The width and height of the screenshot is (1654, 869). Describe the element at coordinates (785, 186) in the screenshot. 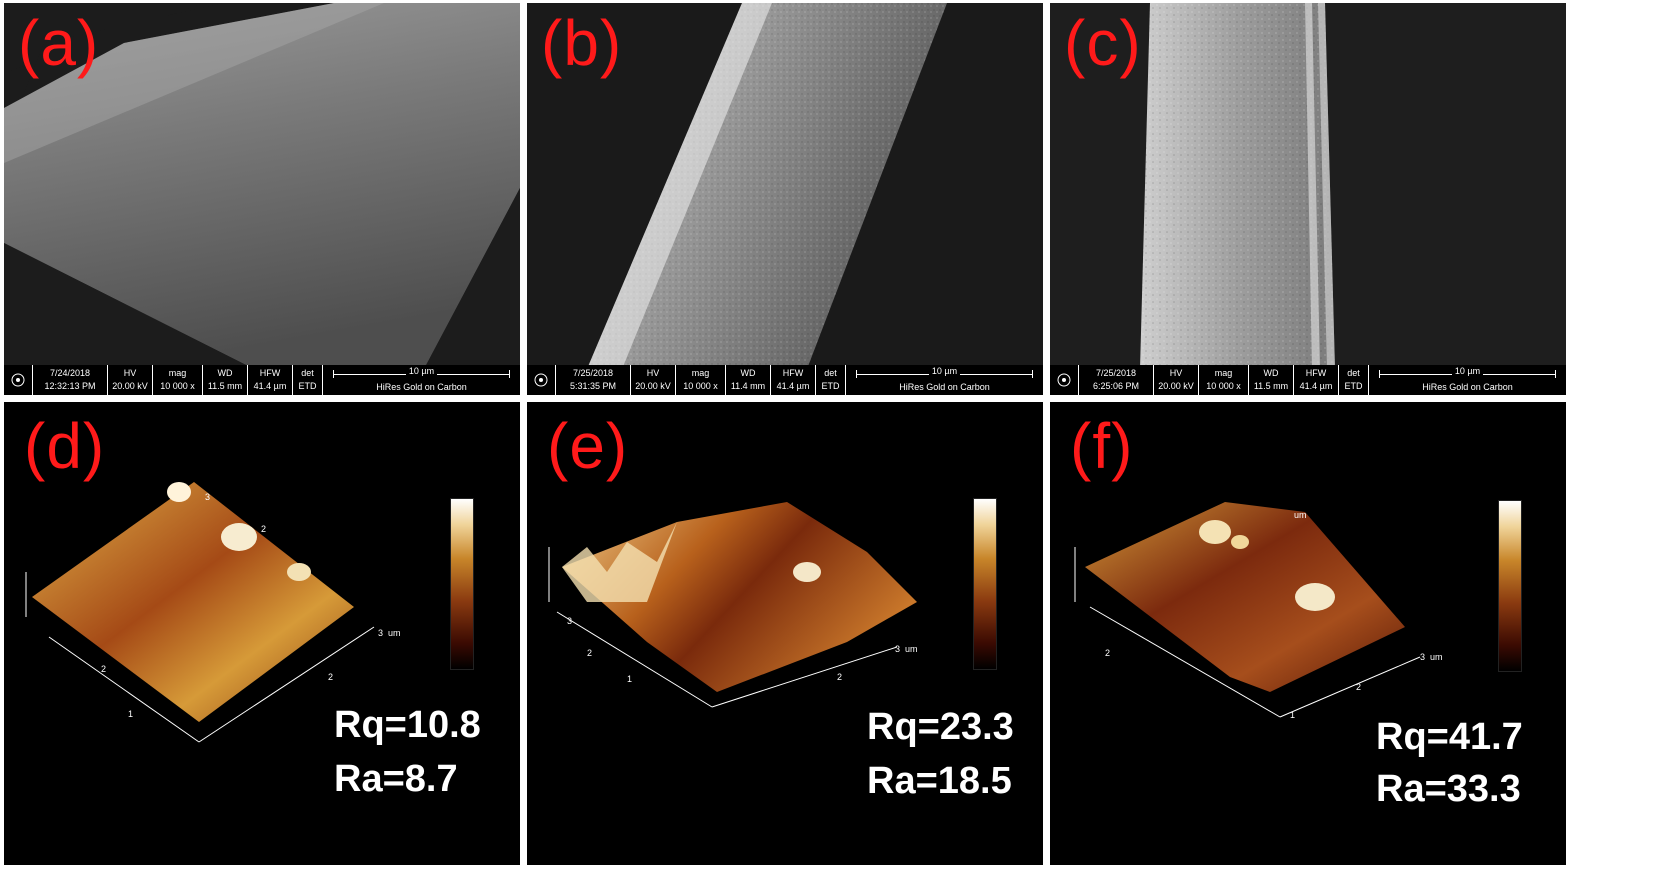

I see `sem-image-b` at that location.